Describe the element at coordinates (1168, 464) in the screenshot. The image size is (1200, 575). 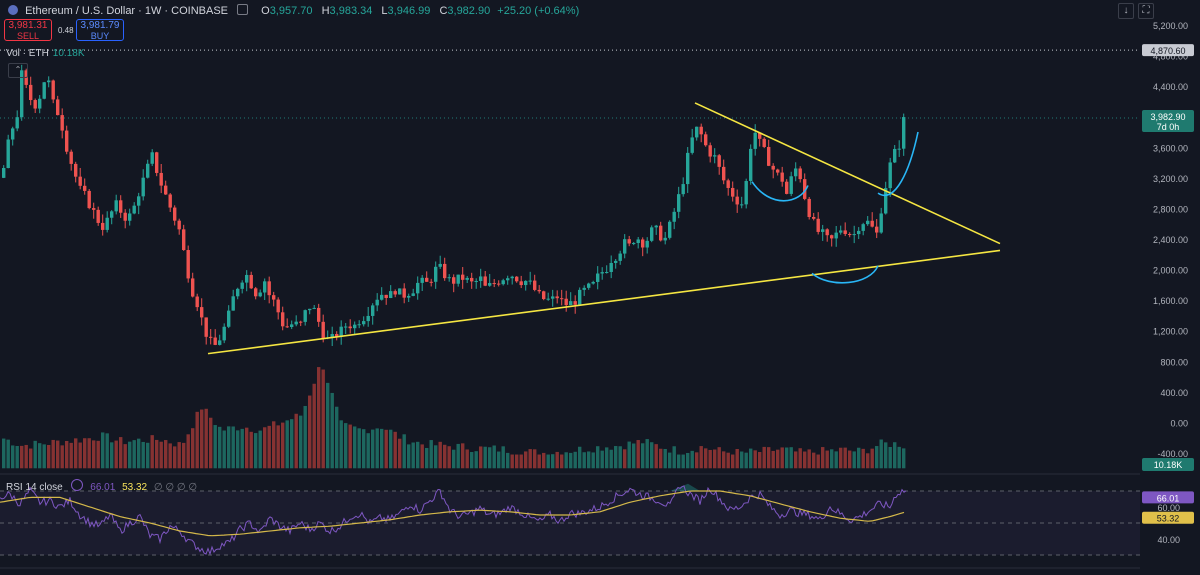
I see `volume-badge: 10.18K` at that location.